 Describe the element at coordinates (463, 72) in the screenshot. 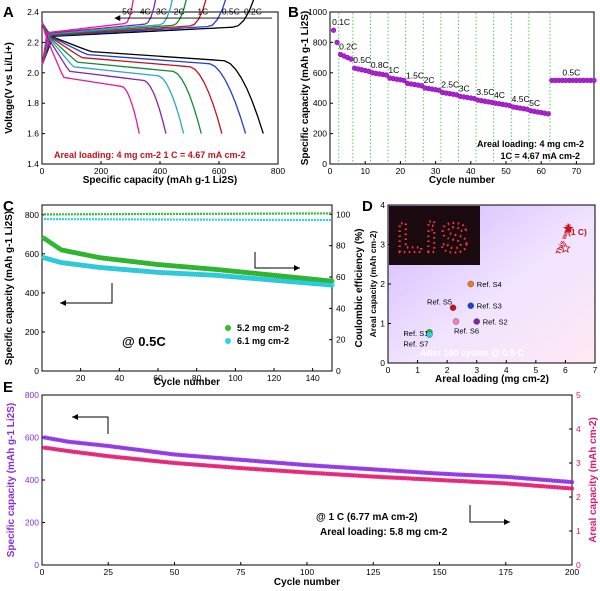

I see `panel-b-points` at that location.